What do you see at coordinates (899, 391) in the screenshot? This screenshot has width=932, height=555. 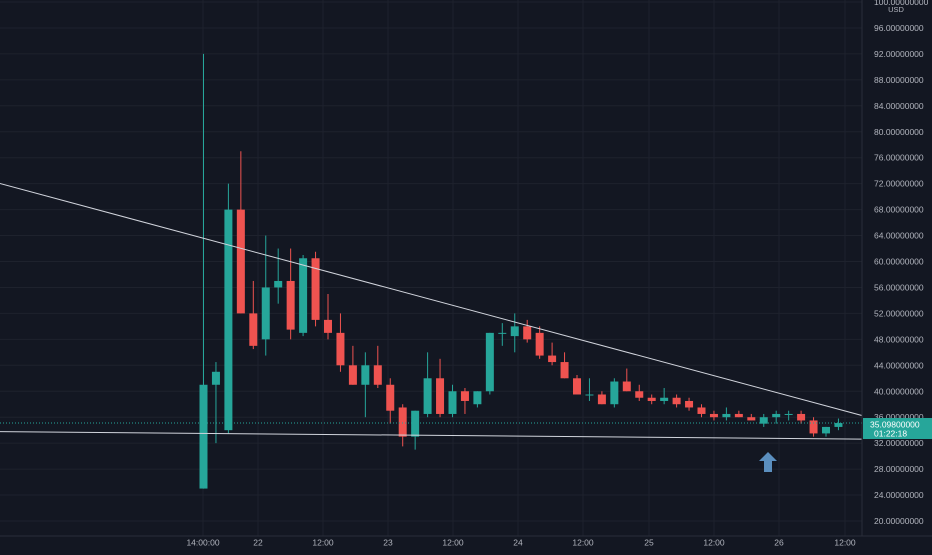 I see `price-tick-label: 40.00000000` at bounding box center [899, 391].